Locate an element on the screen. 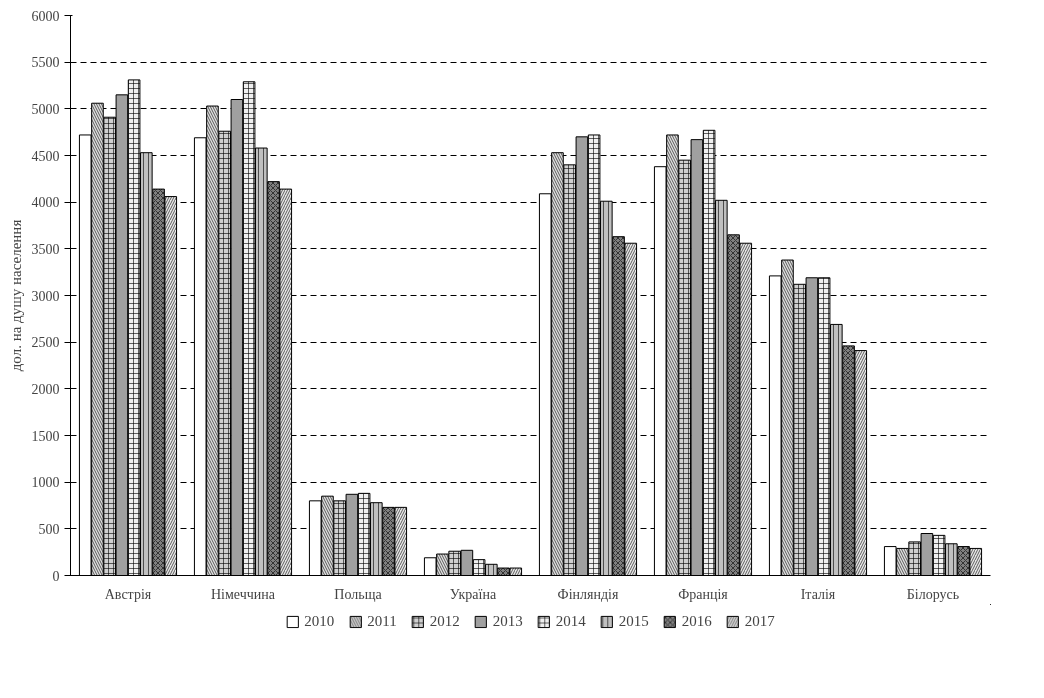 This screenshot has width=1044, height=698. y-tick-label: 4500 is located at coordinates (45, 156).